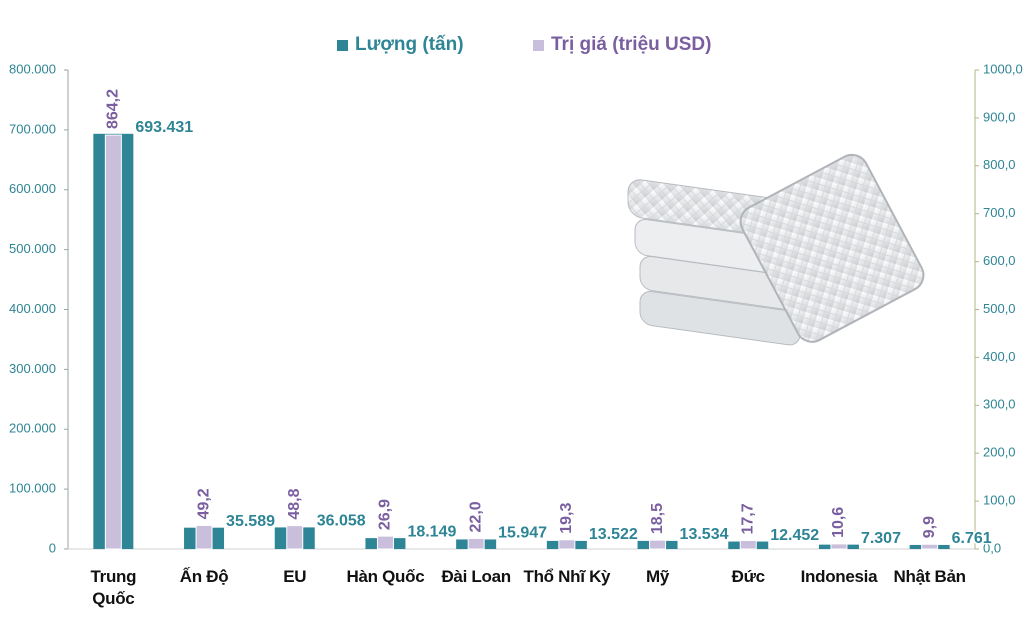  I want to click on value-label: 13.522, so click(613, 534).